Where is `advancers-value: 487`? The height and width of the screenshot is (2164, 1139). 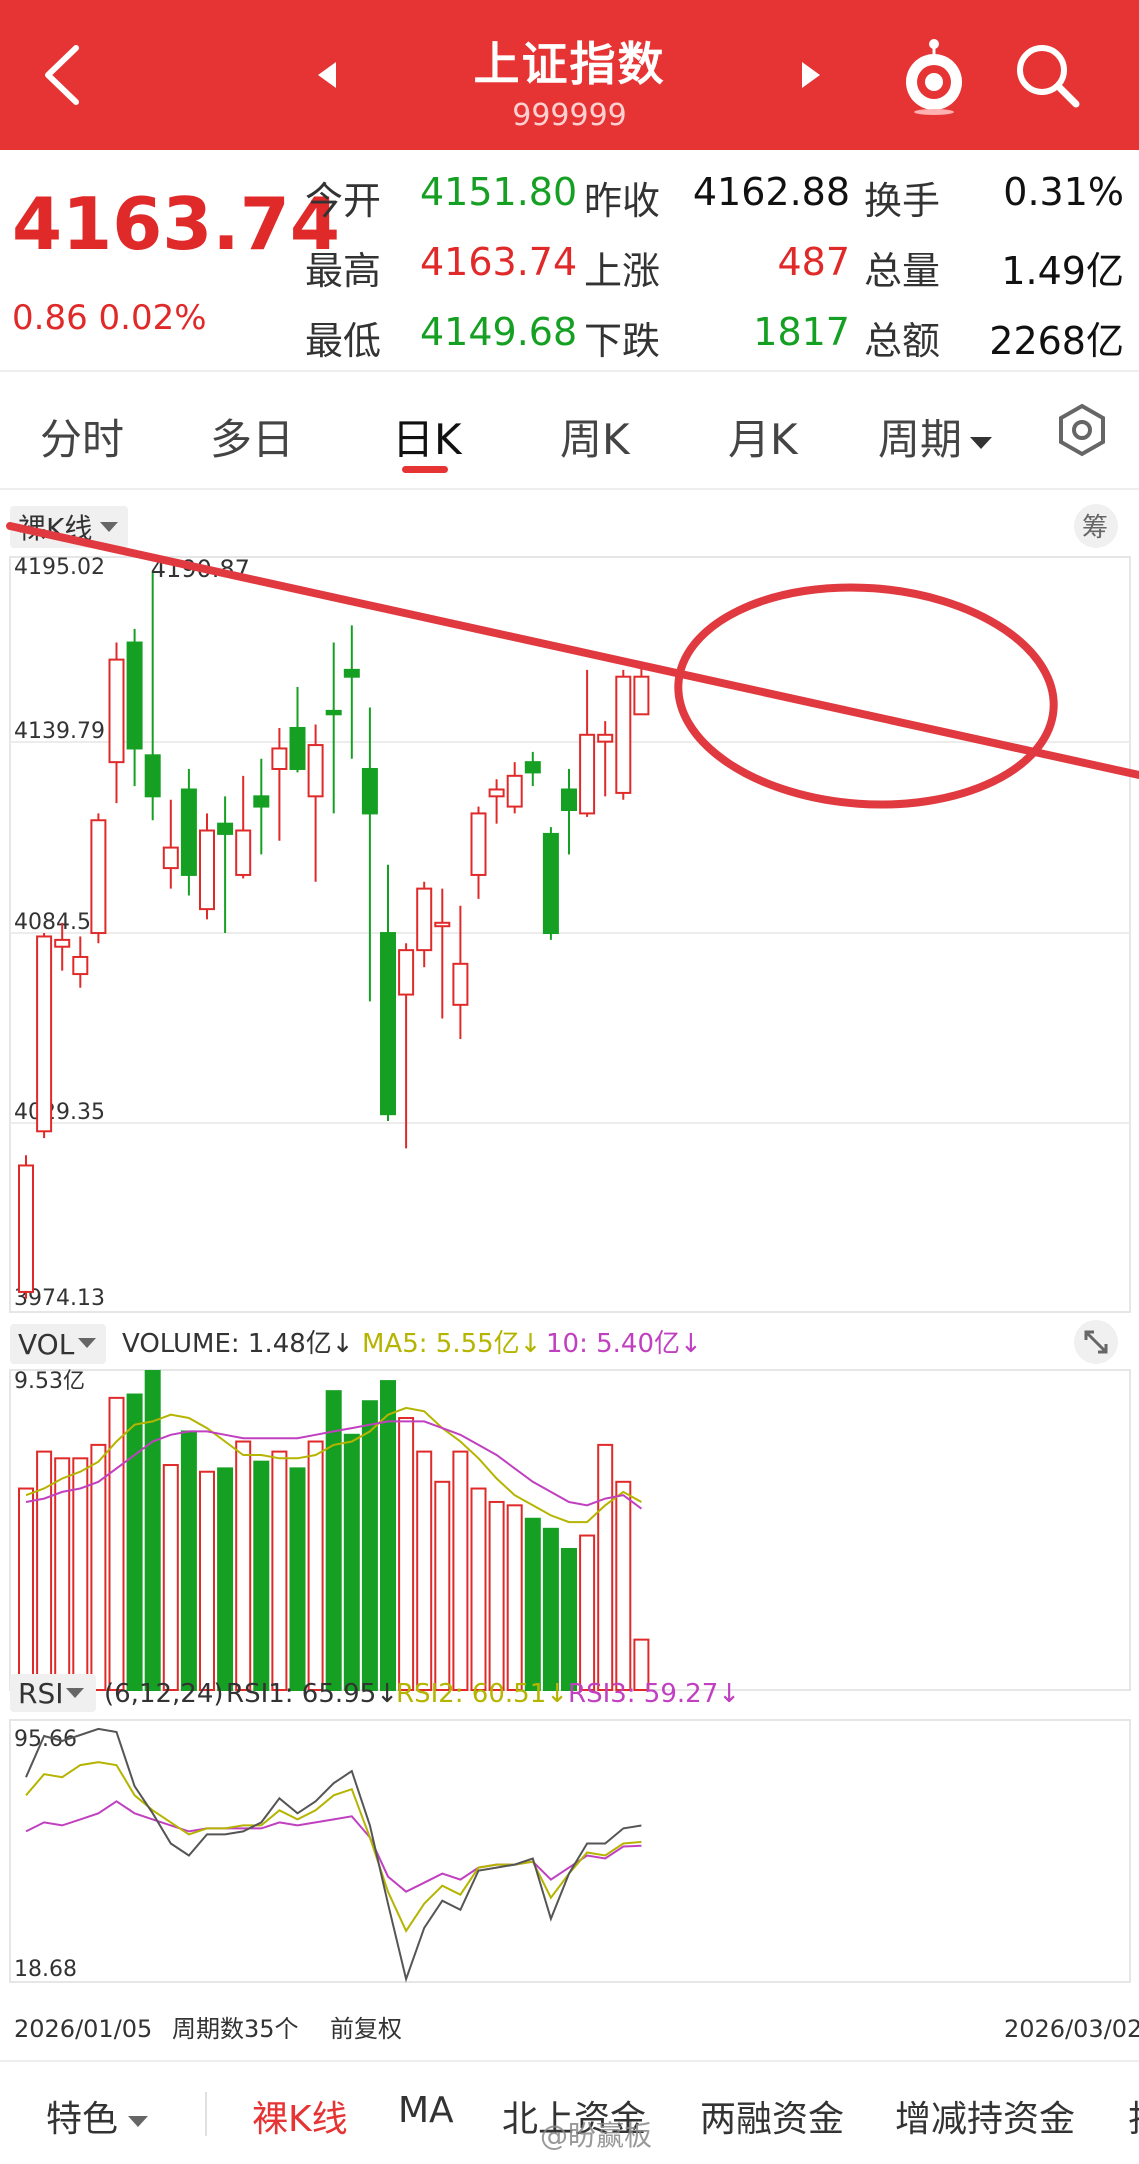 advancers-value: 487 is located at coordinates (813, 262).